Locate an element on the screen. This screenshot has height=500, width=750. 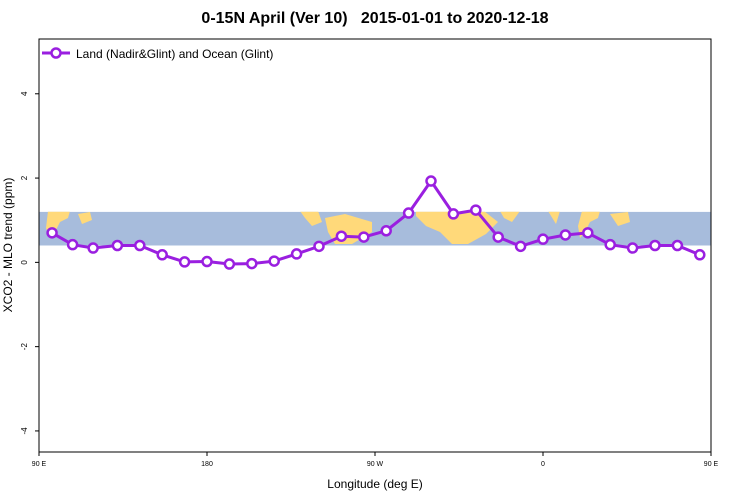
x-tick-label: 0 is located at coordinates (543, 464).